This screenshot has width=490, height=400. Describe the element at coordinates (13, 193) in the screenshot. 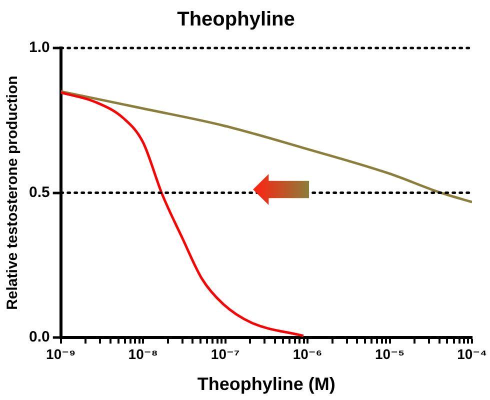

I see `y-axis-title: Relative testosterone production` at that location.